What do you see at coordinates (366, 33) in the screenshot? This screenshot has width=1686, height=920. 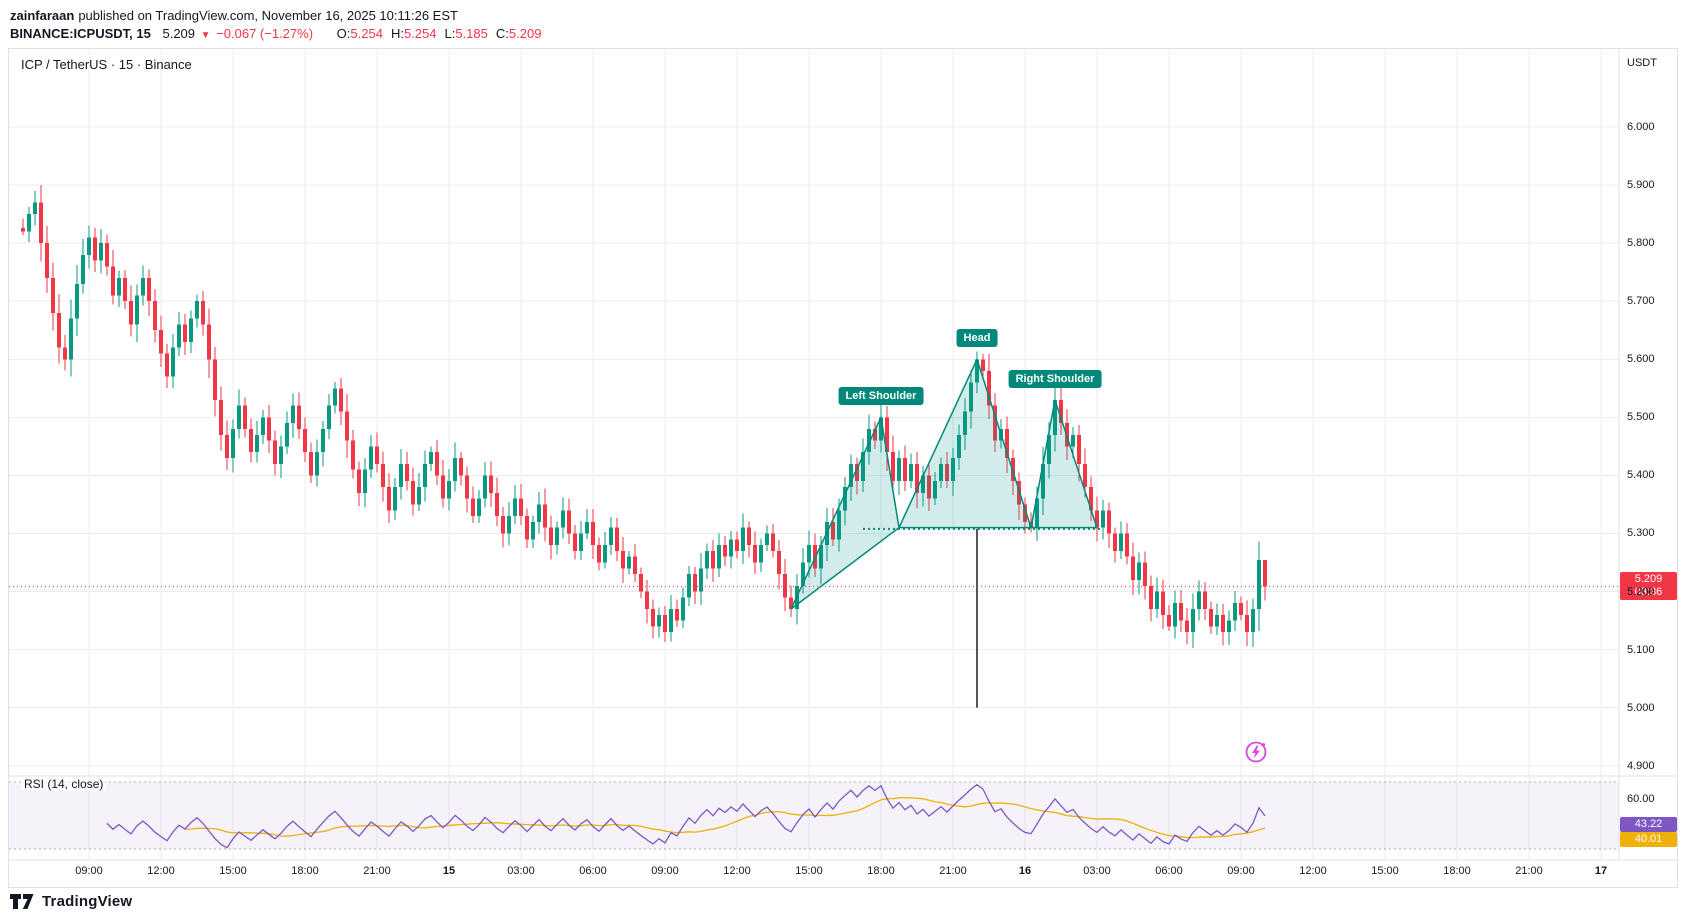 I see `open-value: 5.254` at bounding box center [366, 33].